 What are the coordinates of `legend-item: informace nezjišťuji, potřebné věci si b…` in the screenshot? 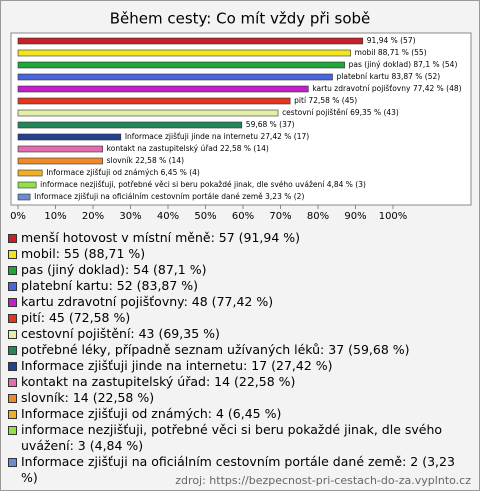 It's located at (240, 438).